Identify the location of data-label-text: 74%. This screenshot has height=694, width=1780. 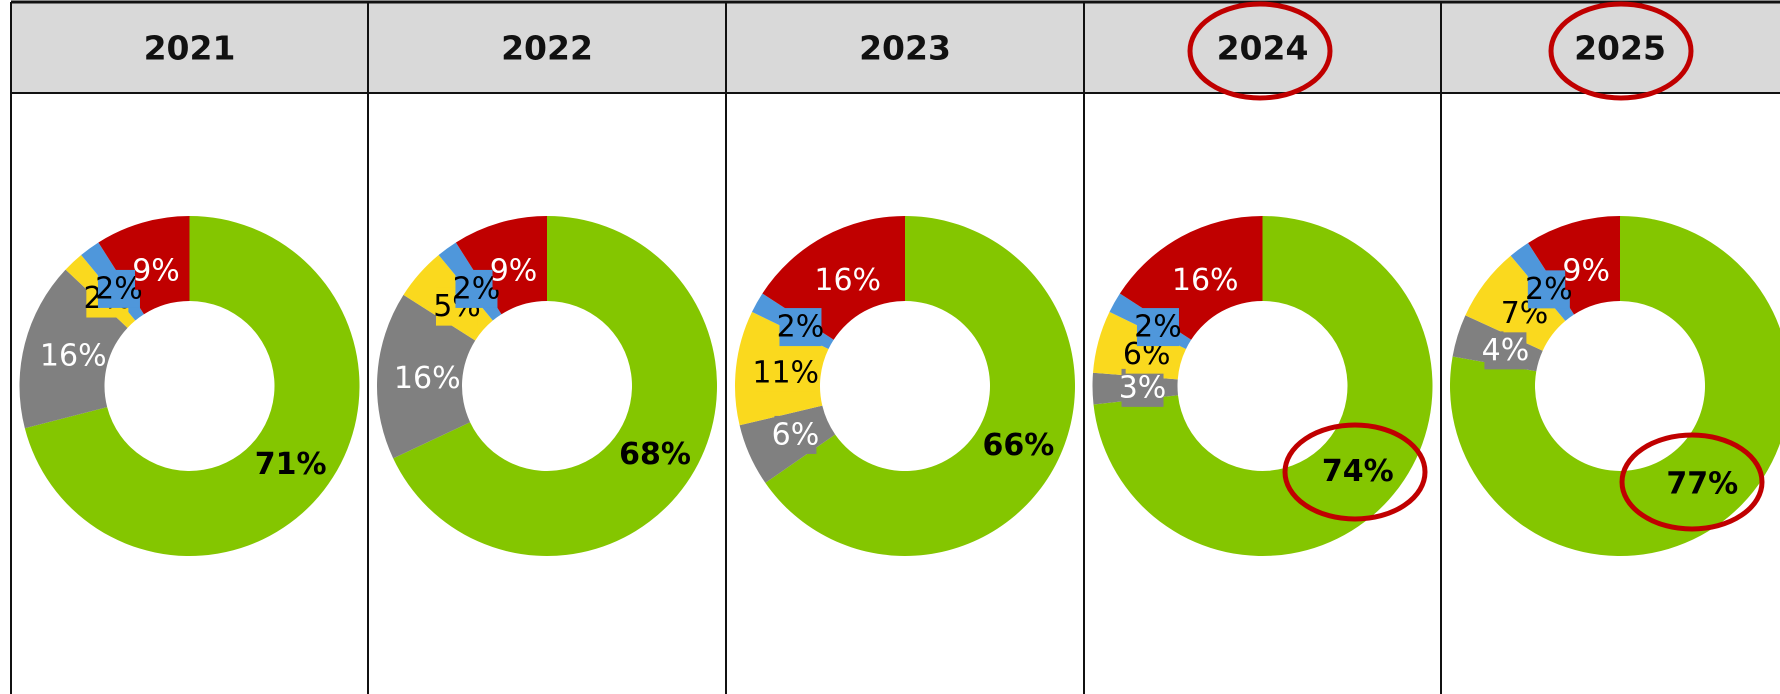
(1358, 471).